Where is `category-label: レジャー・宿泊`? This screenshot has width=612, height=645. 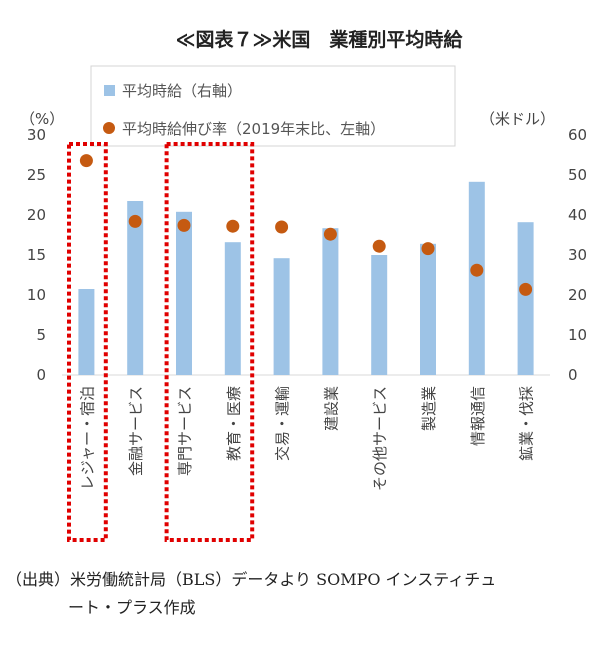 category-label: レジャー・宿泊 is located at coordinates (87, 438).